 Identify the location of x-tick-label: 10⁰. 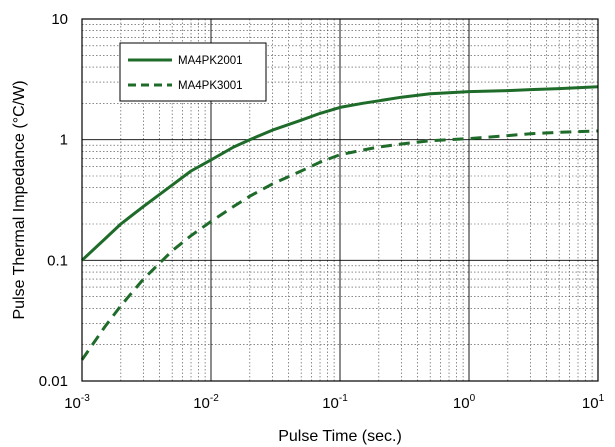
(464, 402).